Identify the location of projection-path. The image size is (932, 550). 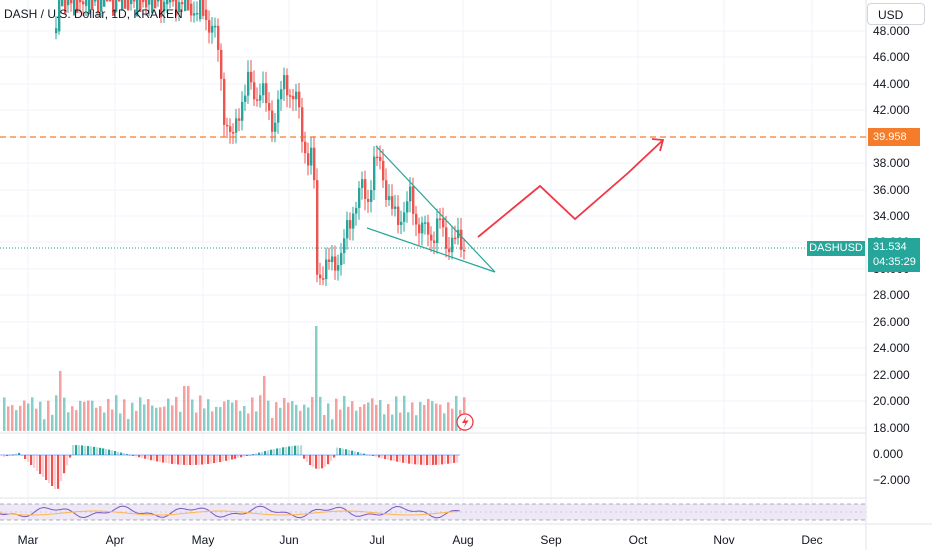
(570, 189).